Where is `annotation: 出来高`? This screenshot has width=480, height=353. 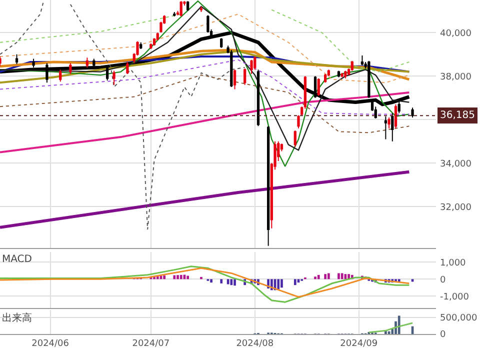
annotation: 出来高 is located at coordinates (17, 318).